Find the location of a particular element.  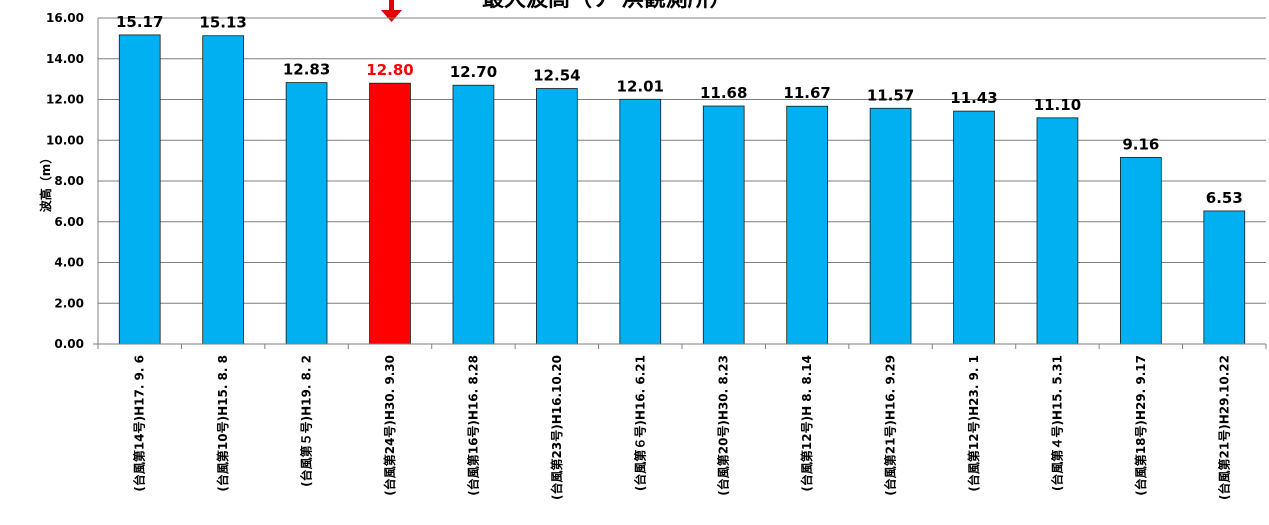

data-label: 11.68 is located at coordinates (723, 93).